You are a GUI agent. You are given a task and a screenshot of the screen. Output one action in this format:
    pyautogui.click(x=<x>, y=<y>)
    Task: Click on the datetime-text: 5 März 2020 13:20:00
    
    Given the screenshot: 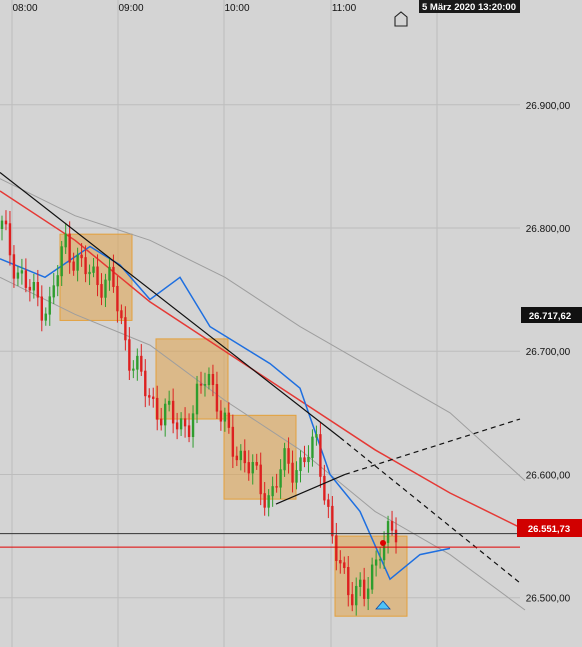 What is the action you would take?
    pyautogui.click(x=469, y=7)
    